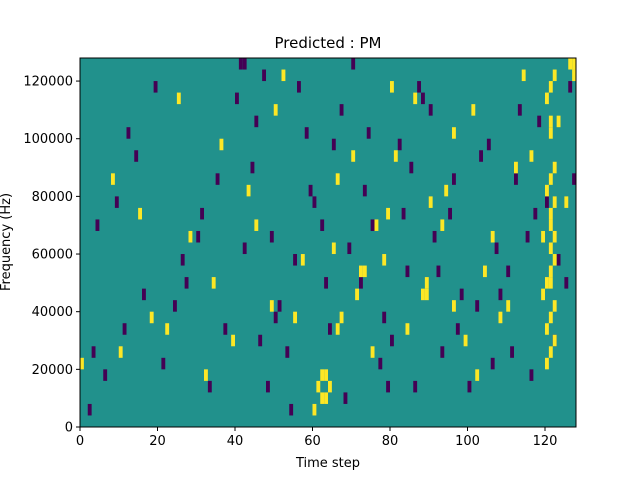 This screenshot has width=640, height=480. Describe the element at coordinates (7, 242) in the screenshot. I see `y-axis-label: Frequency (Hz)` at that location.